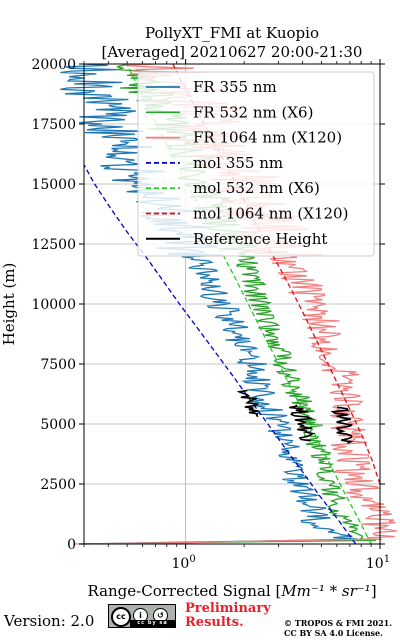 Image resolution: width=400 pixels, height=640 pixels. I want to click on cc-license-text: cc by sa, so click(152, 623).